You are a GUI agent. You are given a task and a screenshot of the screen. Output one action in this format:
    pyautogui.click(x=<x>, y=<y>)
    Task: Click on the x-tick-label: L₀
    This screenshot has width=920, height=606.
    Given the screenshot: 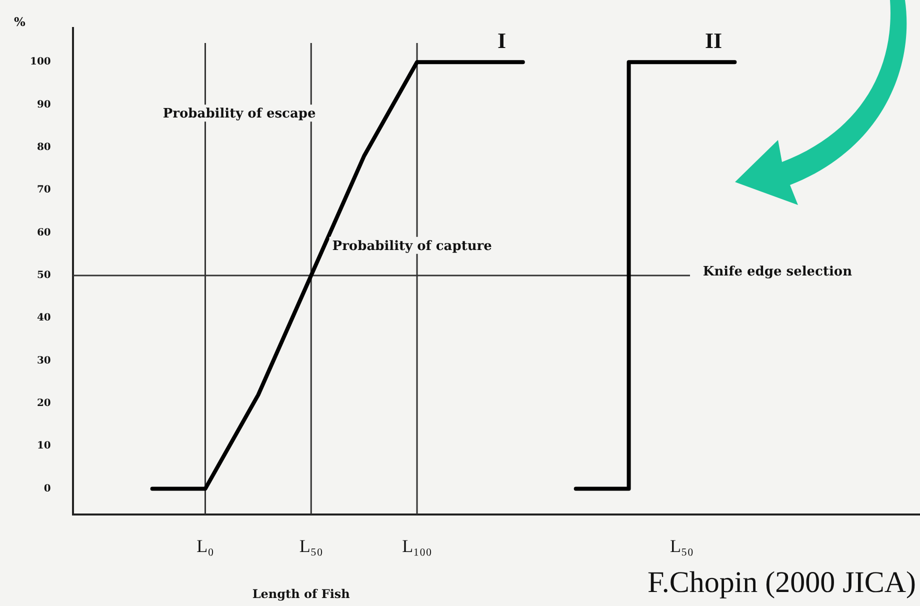 What is the action you would take?
    pyautogui.click(x=205, y=546)
    